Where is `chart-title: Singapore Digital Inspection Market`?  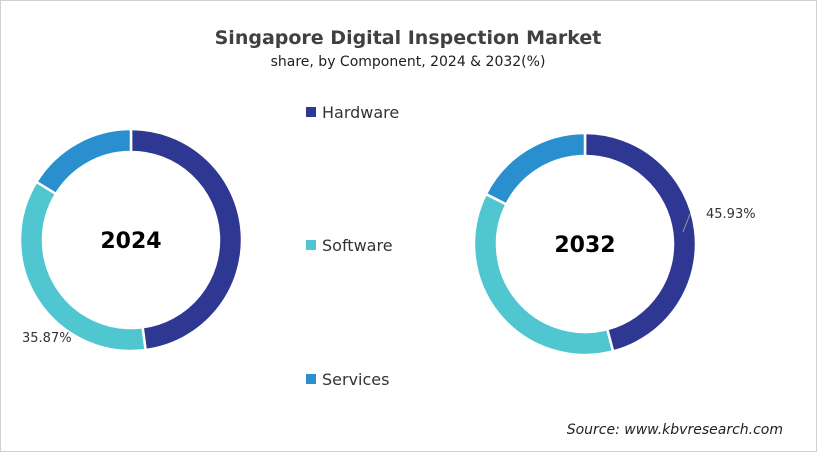 chart-title: Singapore Digital Inspection Market is located at coordinates (408, 38).